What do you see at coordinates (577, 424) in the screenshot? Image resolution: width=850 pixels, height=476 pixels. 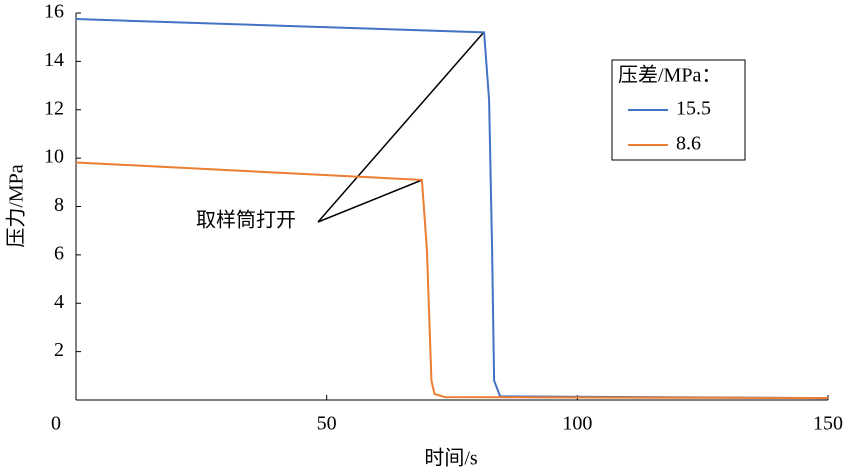 I see `x-tick-label: 100` at bounding box center [577, 424].